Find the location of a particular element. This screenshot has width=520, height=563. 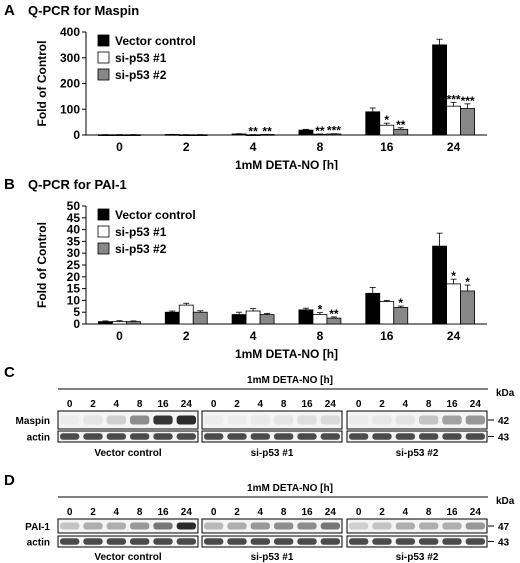

legend-label: Vector control is located at coordinates (155, 41).